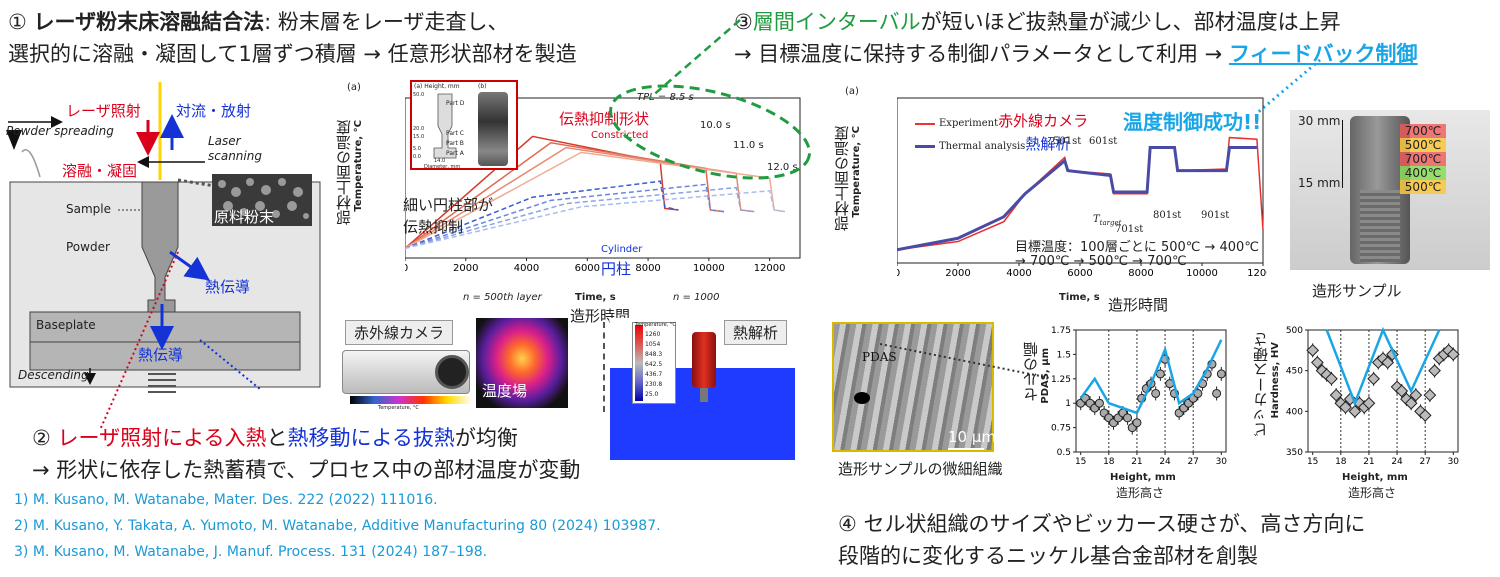 This screenshot has width=1500, height=577. What do you see at coordinates (1357, 291) in the screenshot?
I see `sample-caption: 造形サンプル` at bounding box center [1357, 291].